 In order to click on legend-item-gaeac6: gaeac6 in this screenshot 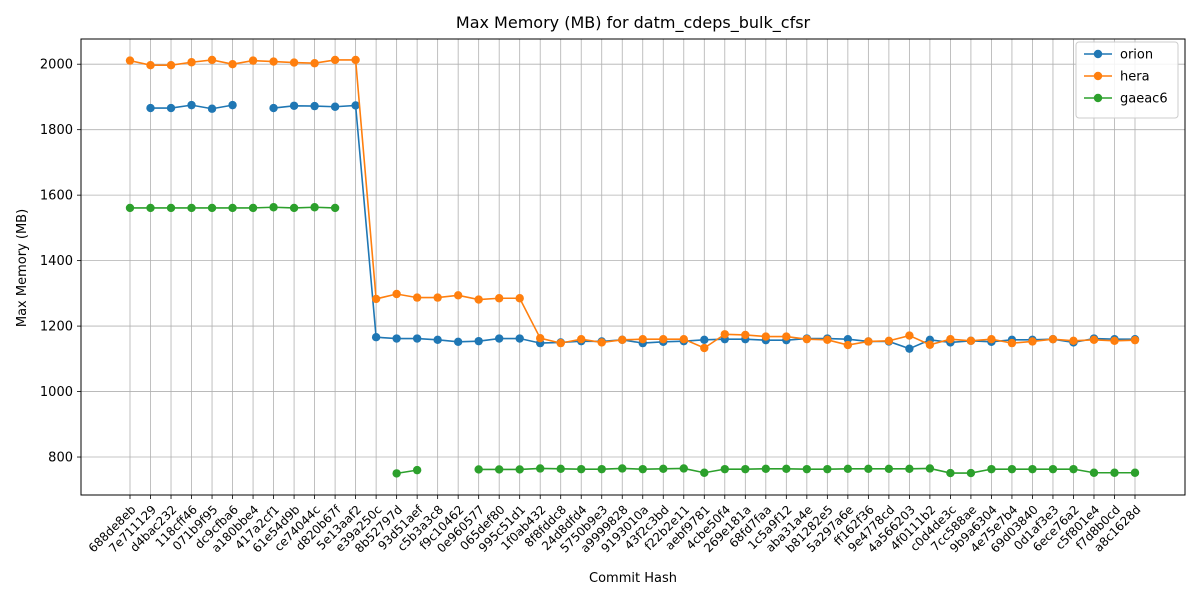, I will do `click(1126, 99)`.